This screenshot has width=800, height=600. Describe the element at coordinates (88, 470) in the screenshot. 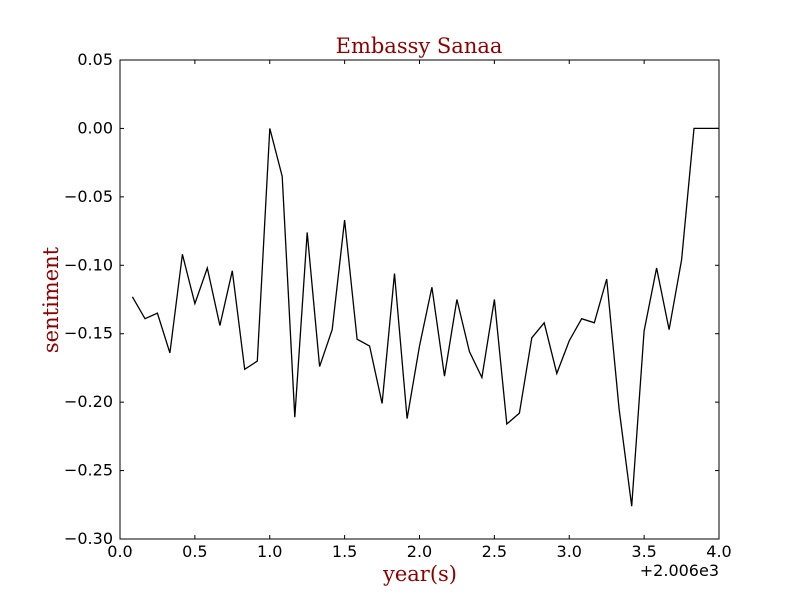

I see `y-tick-label: −0.25` at that location.